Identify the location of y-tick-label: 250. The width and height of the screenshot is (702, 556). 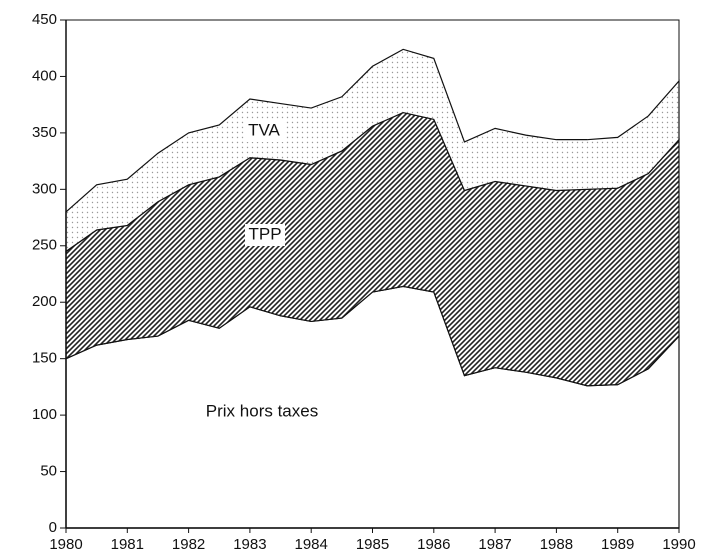
(44, 245).